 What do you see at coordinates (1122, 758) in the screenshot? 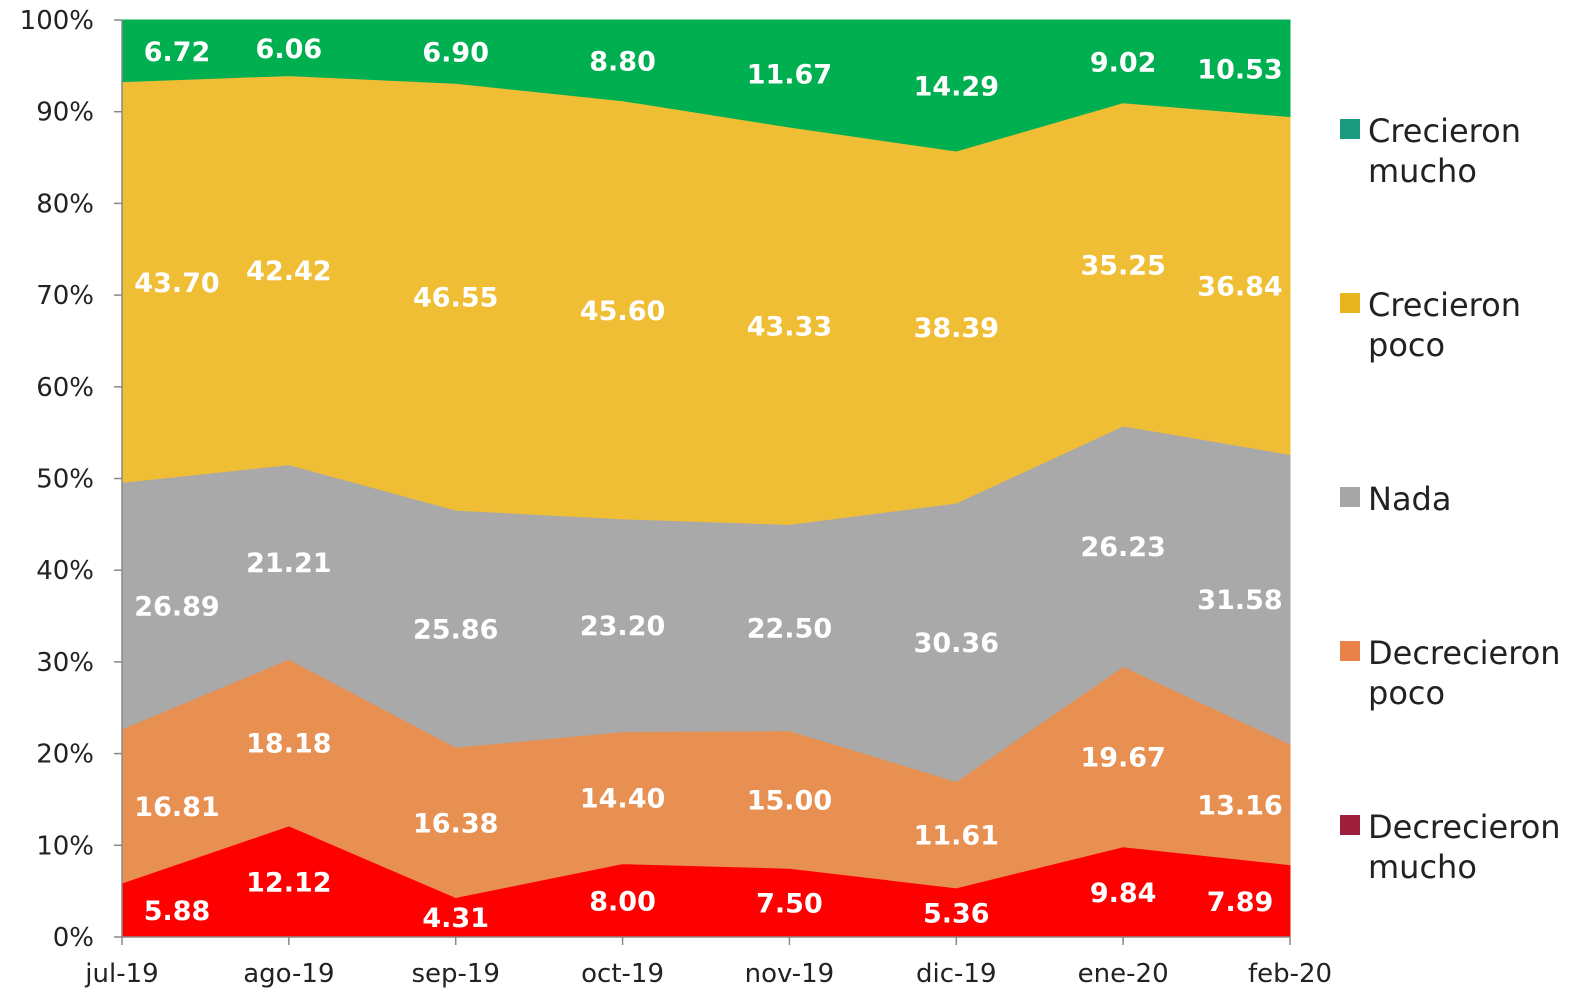
I see `data-label-decrecieron-poco: 19.67` at bounding box center [1122, 758].